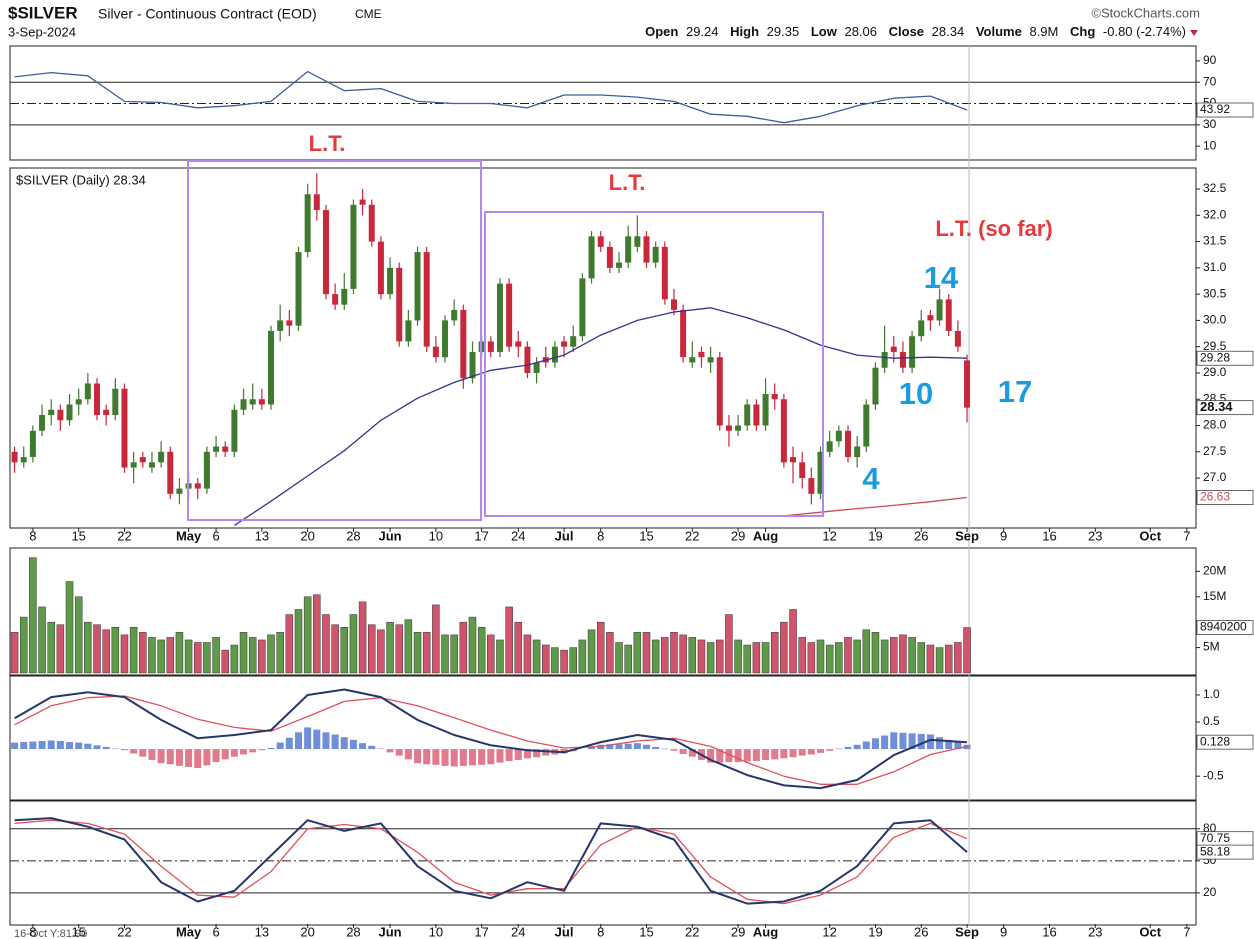  What do you see at coordinates (1214, 571) in the screenshot?
I see `y-tick-label: 20M` at bounding box center [1214, 571].